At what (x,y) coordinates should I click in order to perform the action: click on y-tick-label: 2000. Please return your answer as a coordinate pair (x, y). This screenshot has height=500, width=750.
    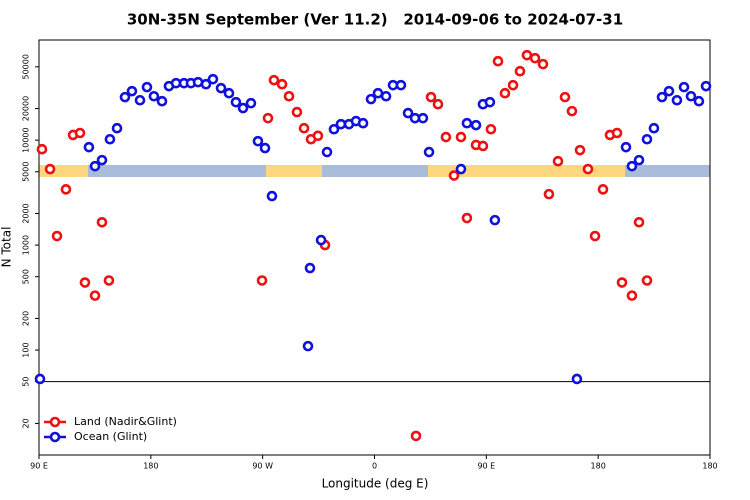
    Looking at the image, I should click on (26, 213).